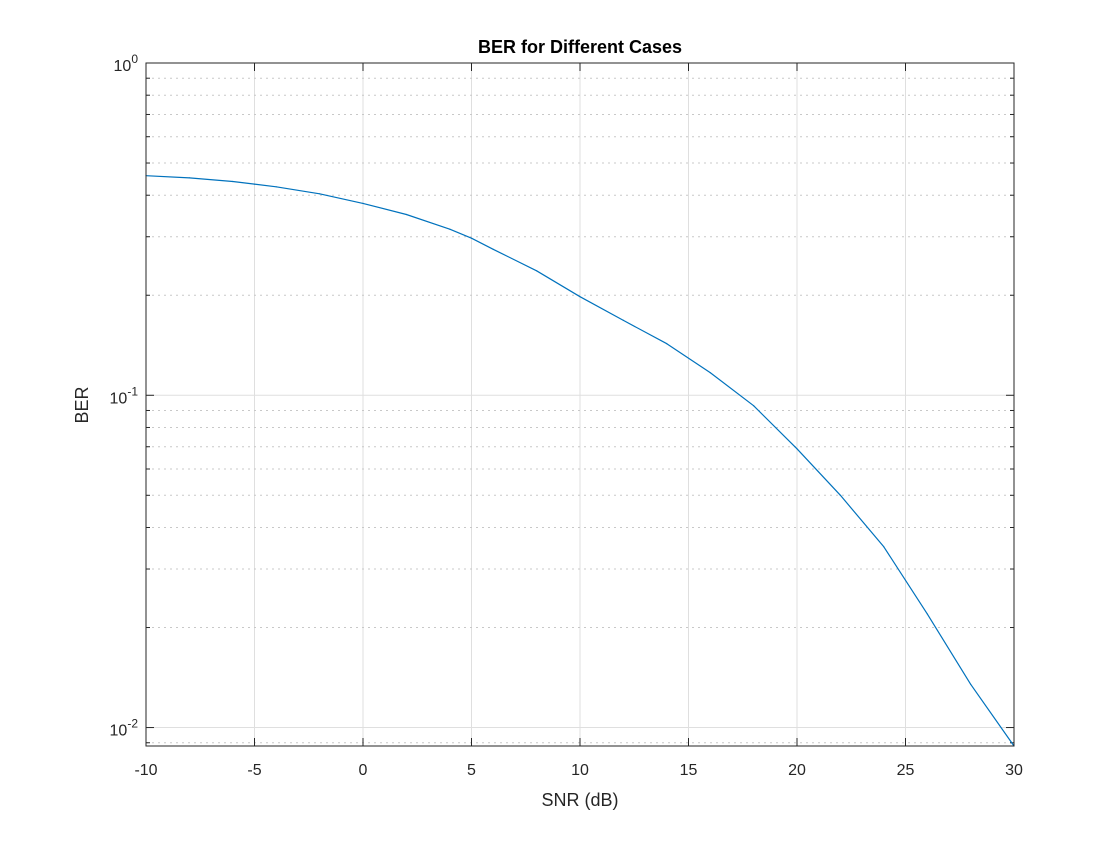 The height and width of the screenshot is (845, 1120). What do you see at coordinates (145, 770) in the screenshot?
I see `x-tick-label: -10` at bounding box center [145, 770].